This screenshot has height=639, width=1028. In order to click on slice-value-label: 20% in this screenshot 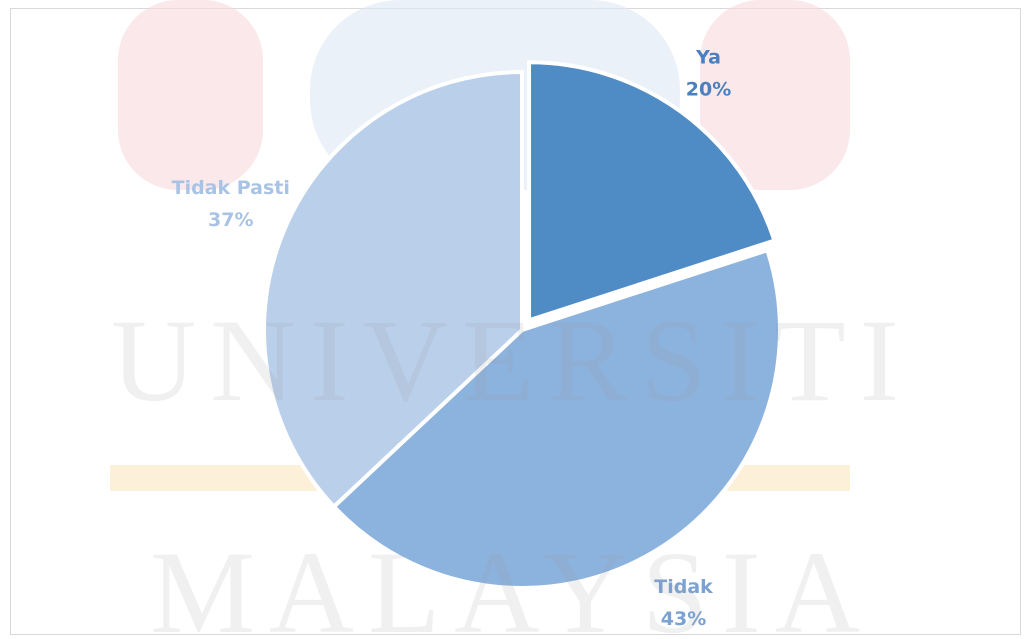, I will do `click(708, 89)`.